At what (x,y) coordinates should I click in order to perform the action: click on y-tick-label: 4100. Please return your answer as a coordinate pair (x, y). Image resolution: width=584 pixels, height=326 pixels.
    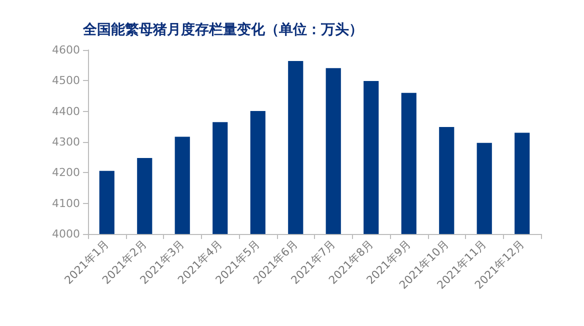
    Looking at the image, I should click on (66, 203).